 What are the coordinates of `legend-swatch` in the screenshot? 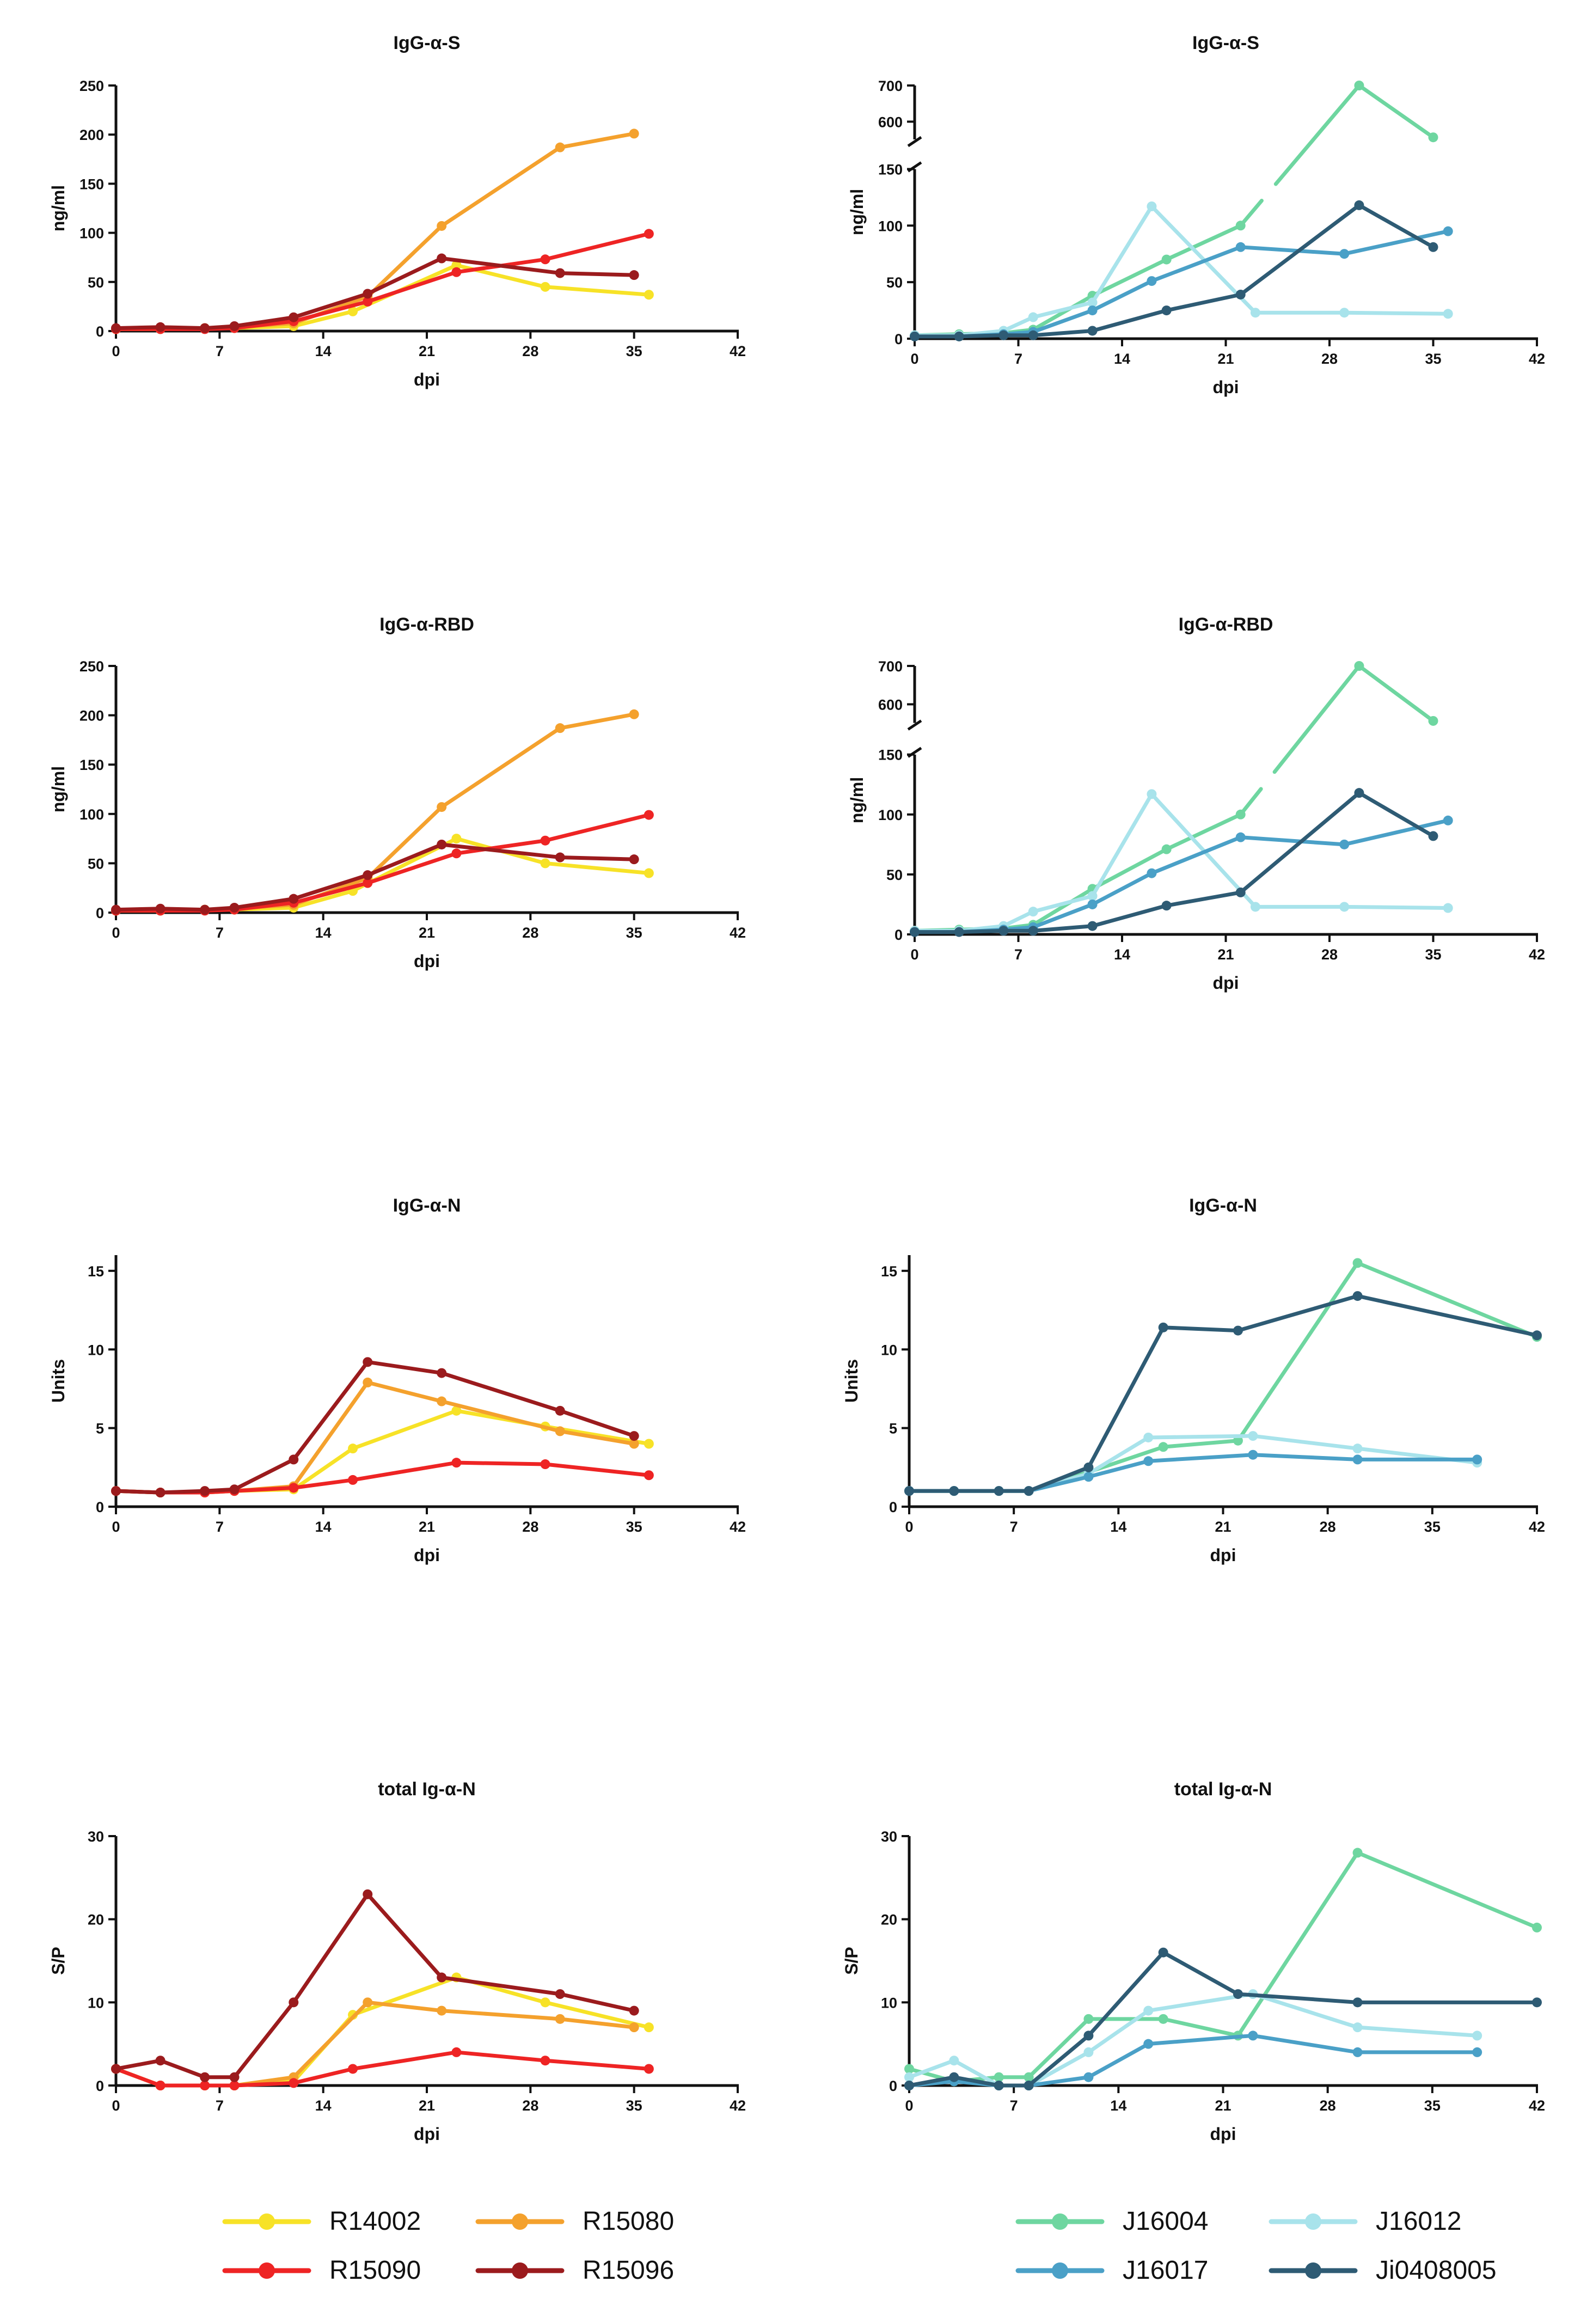 It's located at (1313, 2221).